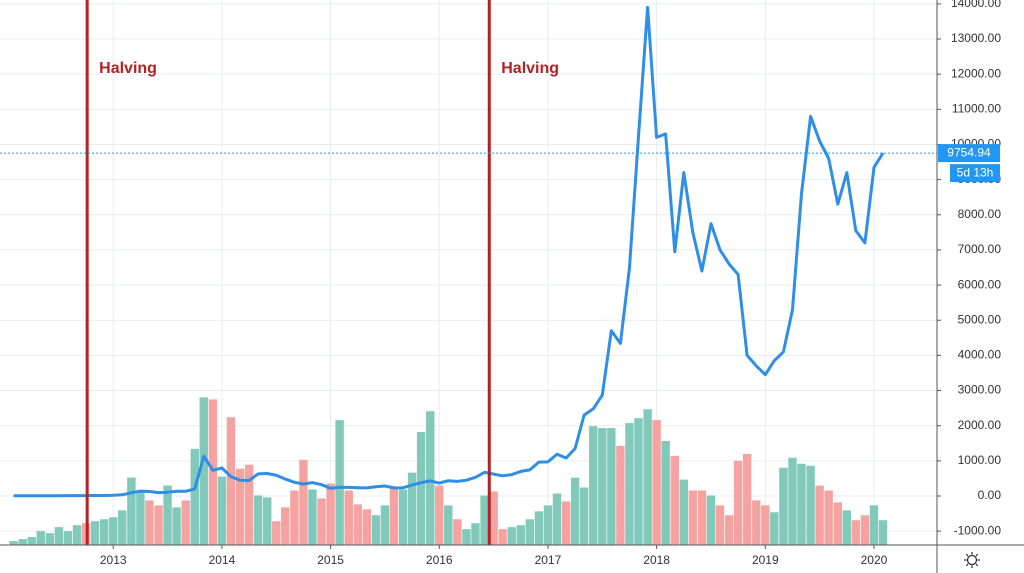 This screenshot has height=573, width=1024. I want to click on last-price-label: 9754.94, so click(969, 152).